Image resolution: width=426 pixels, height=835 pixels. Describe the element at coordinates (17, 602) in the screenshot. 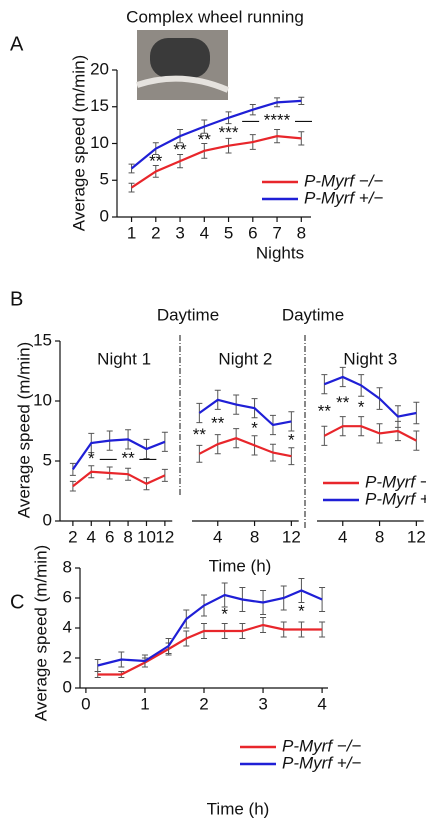

I see `panel-label: C` at that location.